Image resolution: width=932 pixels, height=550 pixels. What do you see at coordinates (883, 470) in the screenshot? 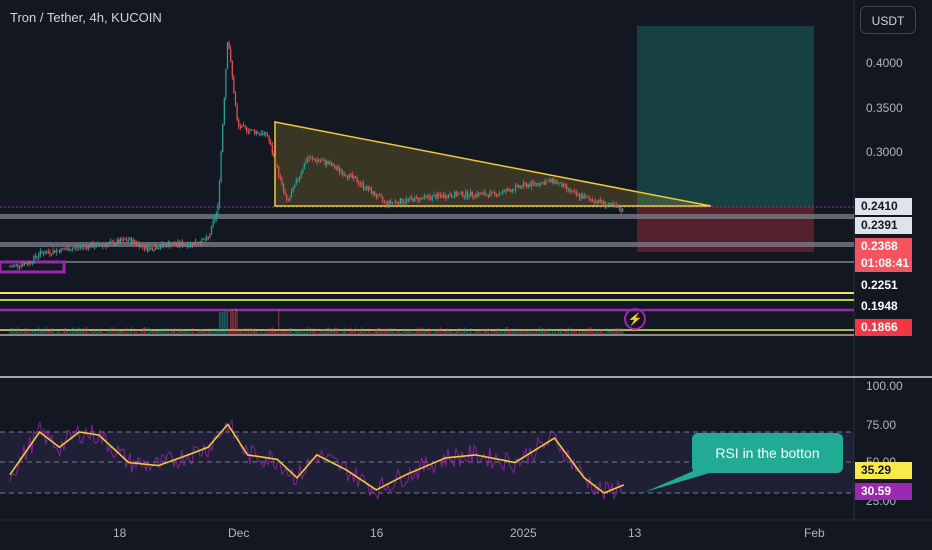
I see `rsi-label-value: 35.29` at bounding box center [883, 470].